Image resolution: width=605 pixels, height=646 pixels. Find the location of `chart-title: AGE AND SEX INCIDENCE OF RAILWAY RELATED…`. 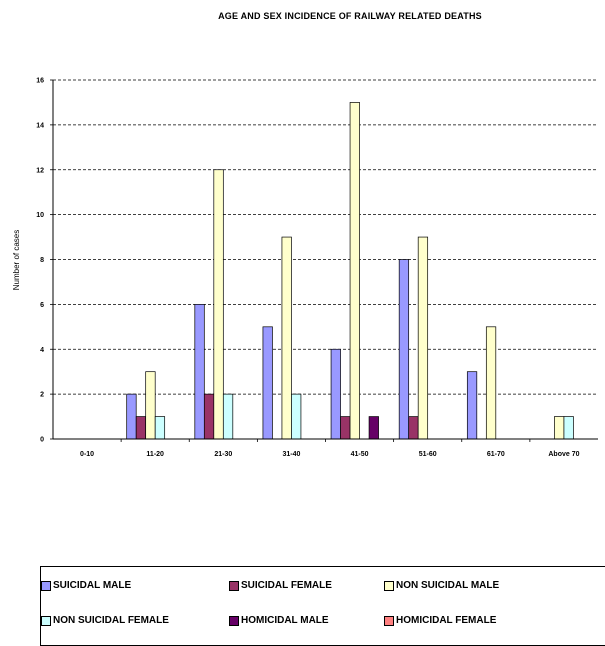

chart-title: AGE AND SEX INCIDENCE OF RAILWAY RELATED… is located at coordinates (350, 16).